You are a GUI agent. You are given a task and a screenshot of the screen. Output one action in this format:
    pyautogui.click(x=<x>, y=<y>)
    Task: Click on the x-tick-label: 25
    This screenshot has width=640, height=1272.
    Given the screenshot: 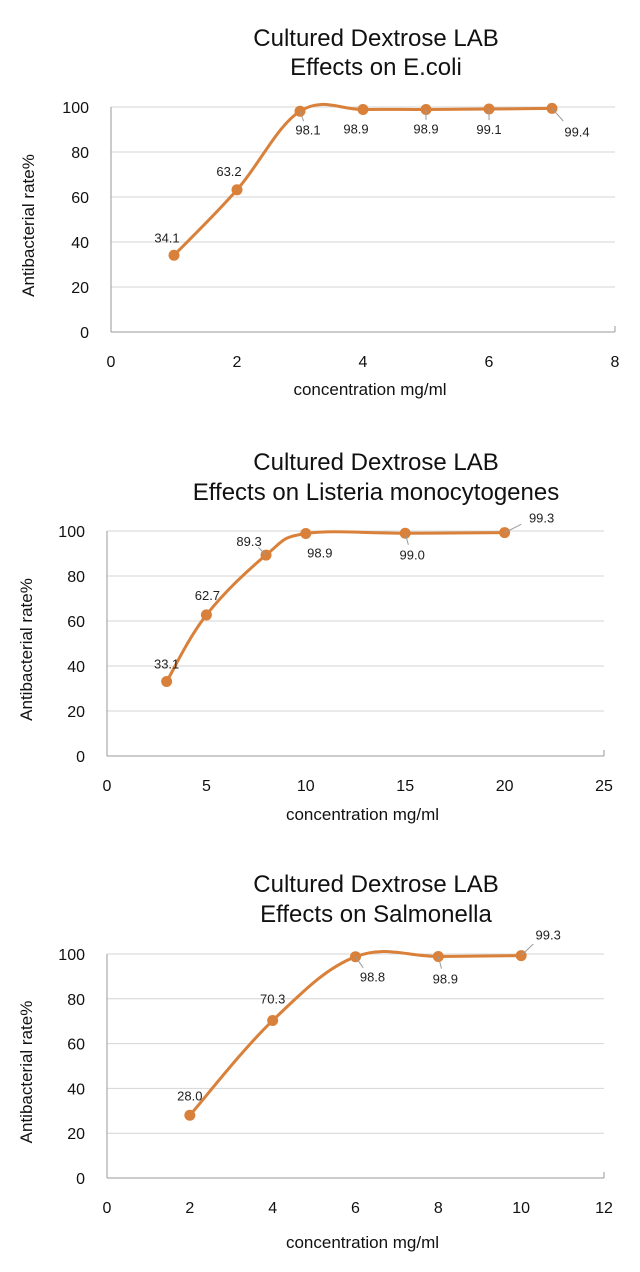 What is the action you would take?
    pyautogui.click(x=604, y=786)
    